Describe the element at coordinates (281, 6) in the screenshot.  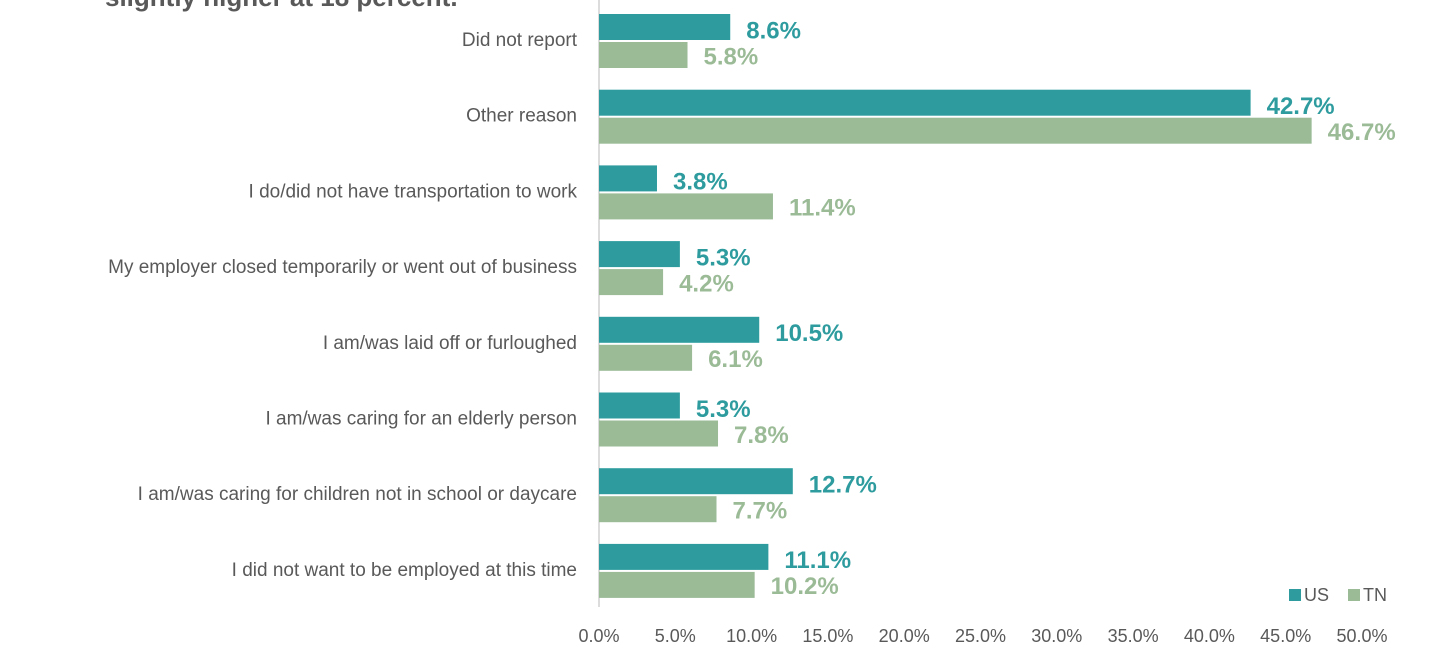
I see `chart-subtitle: slightly higher at 18 percent.` at that location.